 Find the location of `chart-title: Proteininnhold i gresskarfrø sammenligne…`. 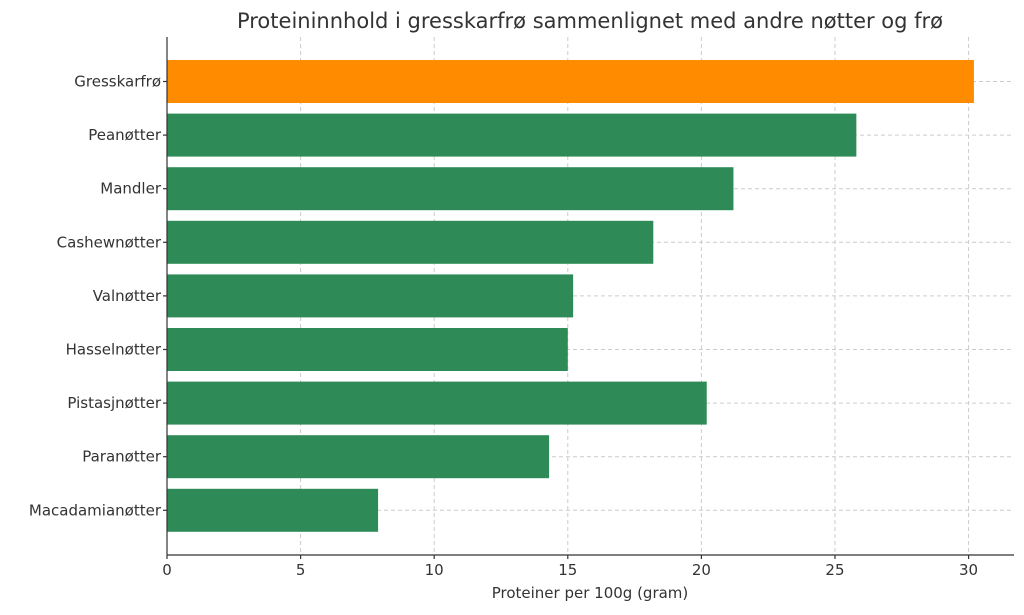

chart-title: Proteininnhold i gresskarfrø sammenligne… is located at coordinates (590, 21).